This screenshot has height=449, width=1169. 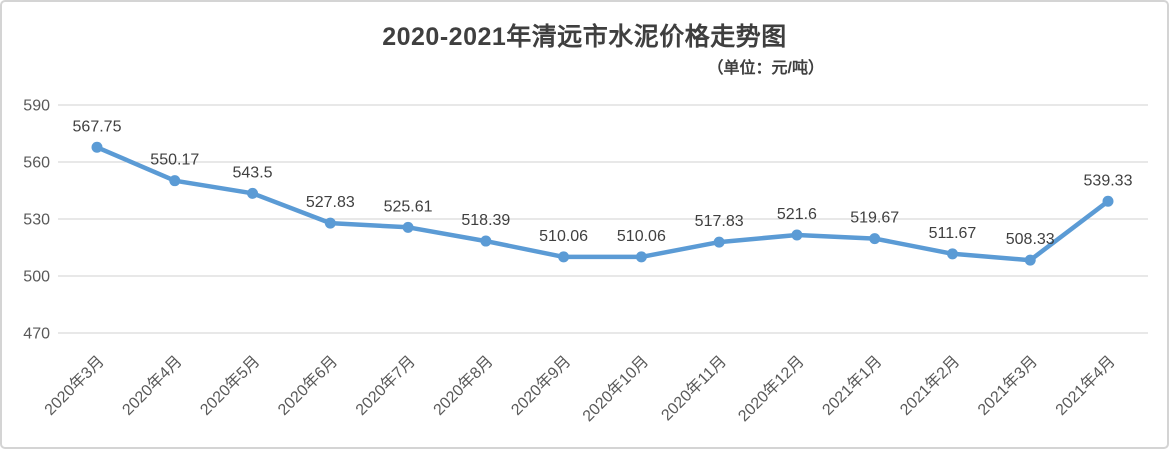 What do you see at coordinates (97, 126) in the screenshot?
I see `data-point-label: 567.75` at bounding box center [97, 126].